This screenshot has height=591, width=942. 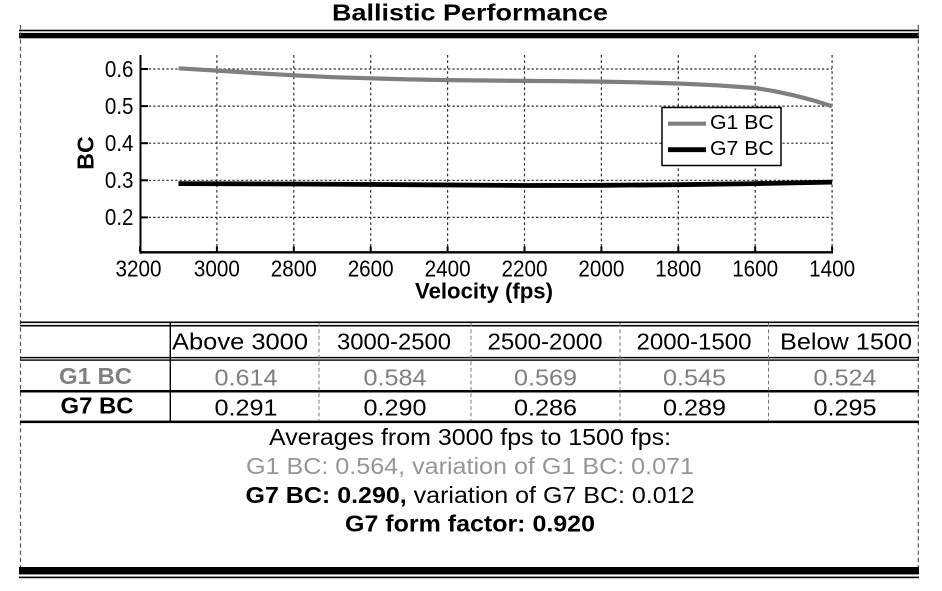 I want to click on svg-text: 0.4, so click(x=119, y=143).